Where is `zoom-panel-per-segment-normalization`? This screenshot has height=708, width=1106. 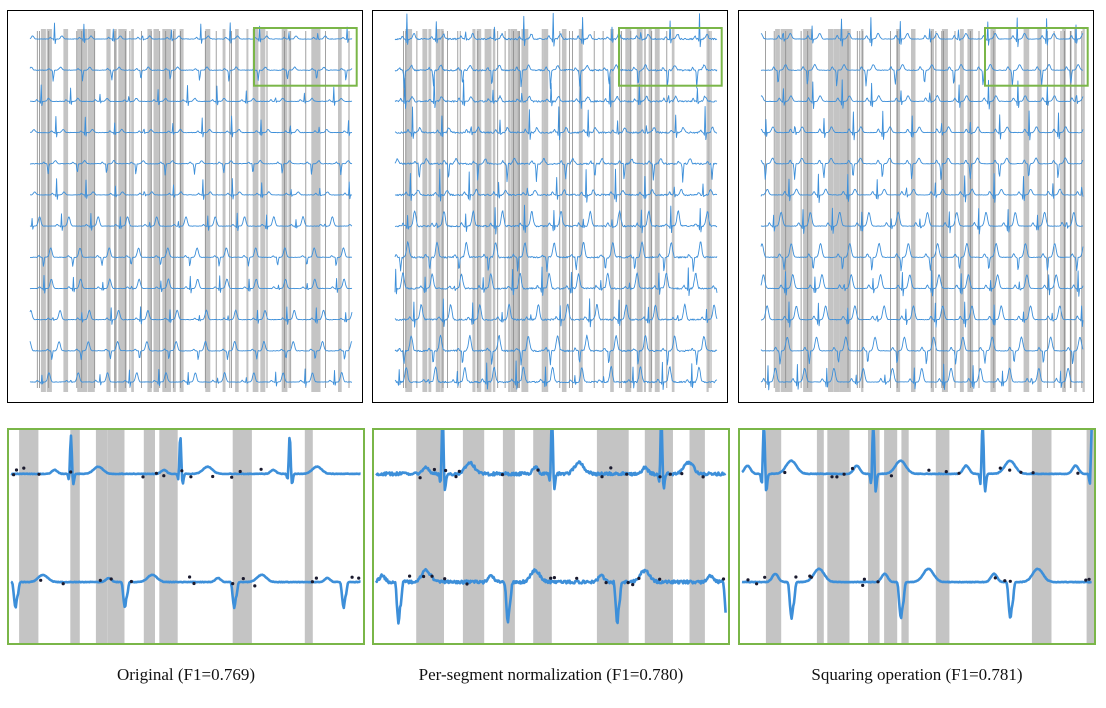 zoom-panel-per-segment-normalization is located at coordinates (551, 536).